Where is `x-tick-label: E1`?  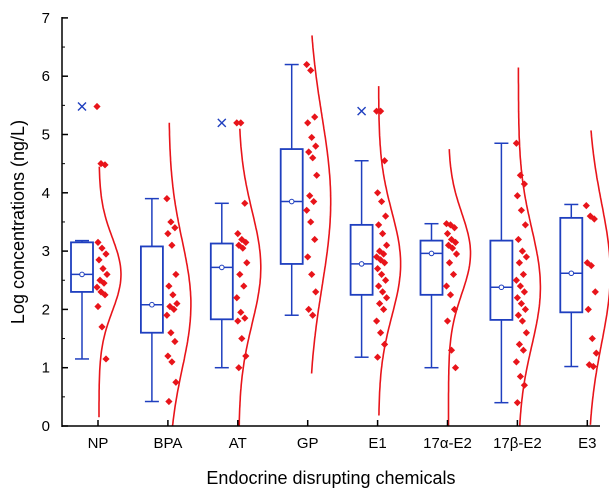
x-tick-label: E1 is located at coordinates (377, 443).